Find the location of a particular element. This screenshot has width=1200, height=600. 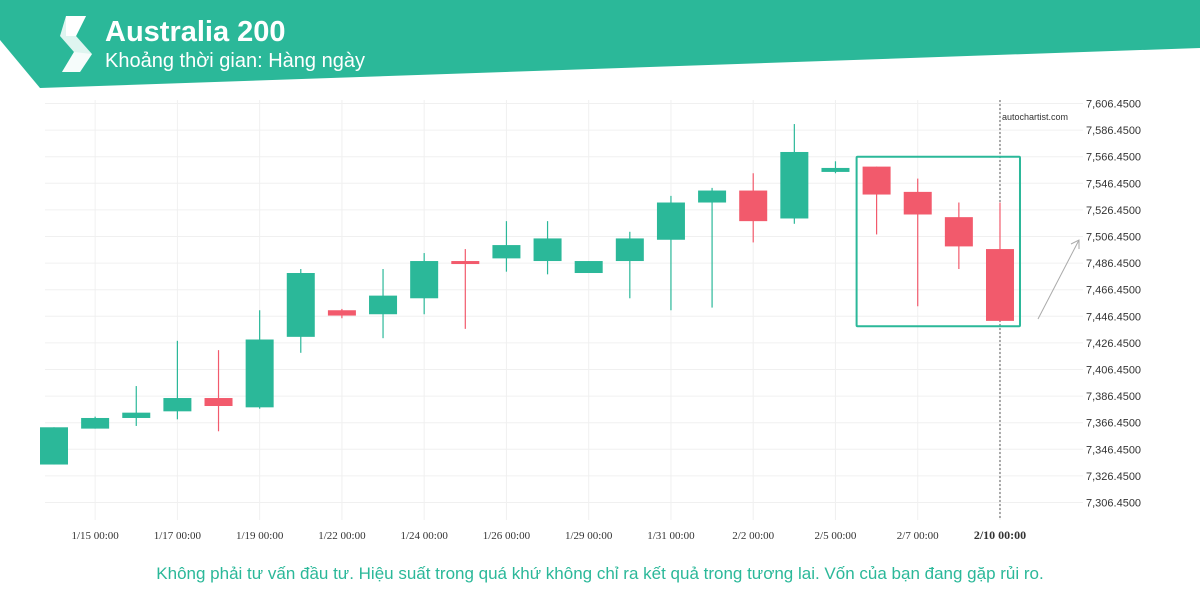

x-tick-label: 1/17 00:00 is located at coordinates (178, 536).